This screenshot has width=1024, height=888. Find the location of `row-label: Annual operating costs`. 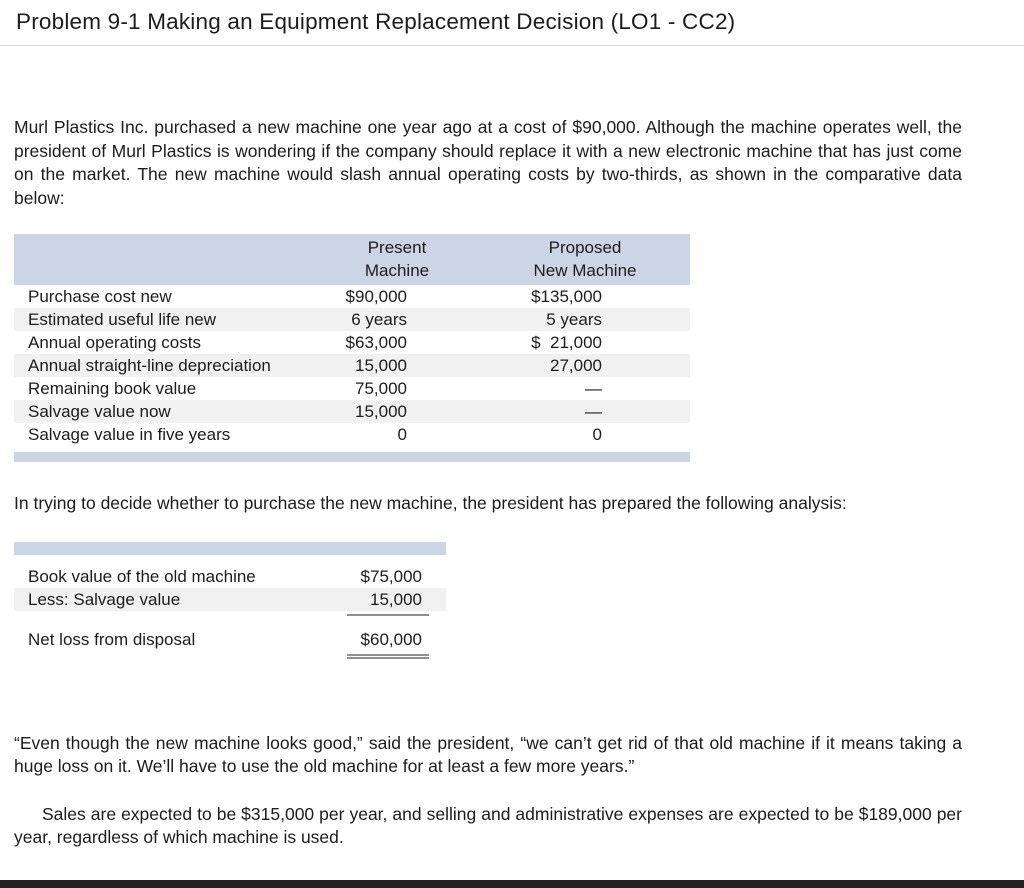

row-label: Annual operating costs is located at coordinates (114, 342).